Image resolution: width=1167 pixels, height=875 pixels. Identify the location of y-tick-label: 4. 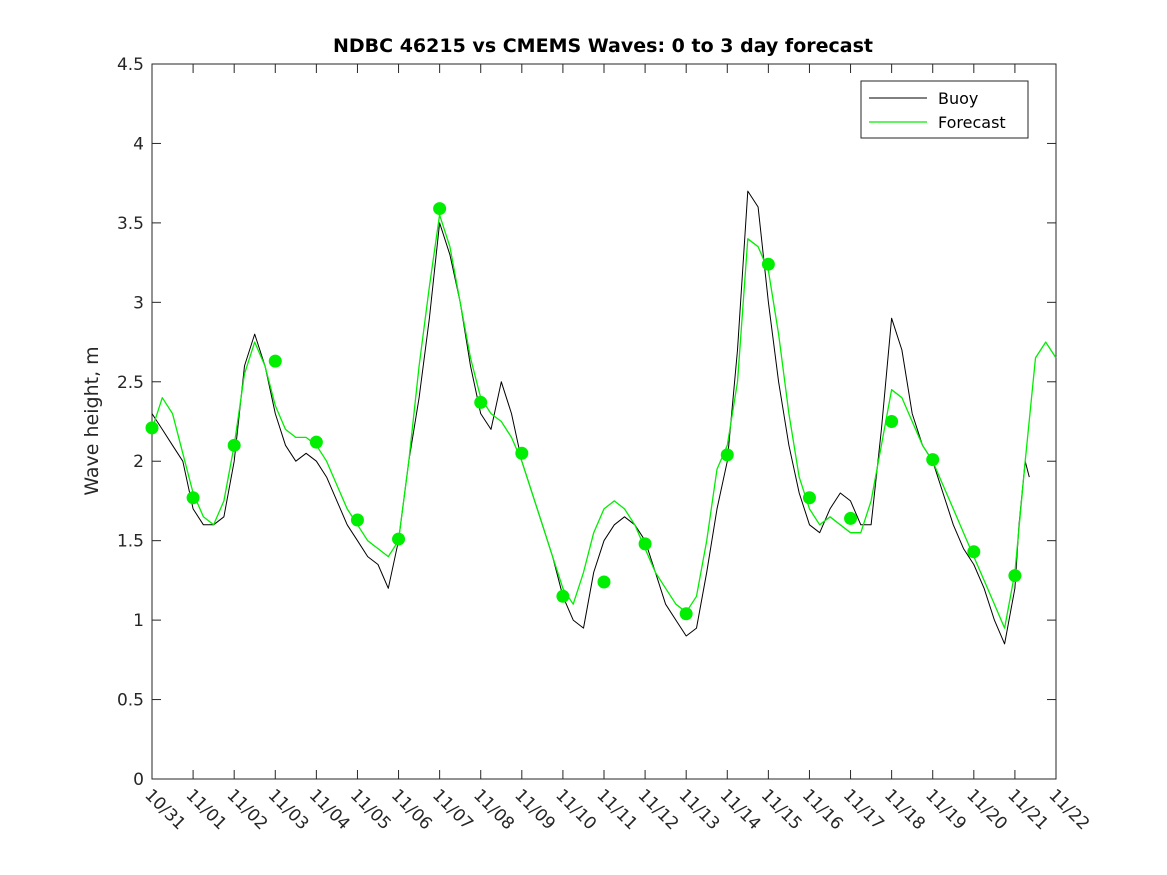
(138, 144).